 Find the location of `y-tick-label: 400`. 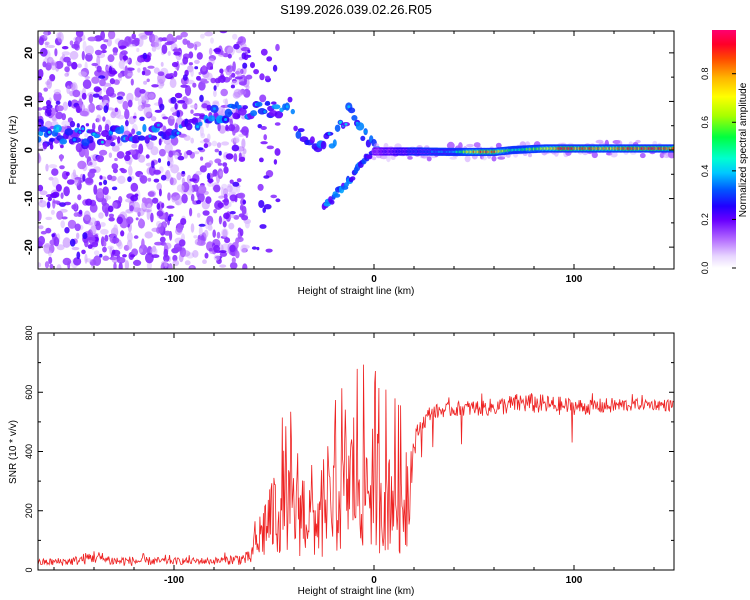

y-tick-label: 400 is located at coordinates (29, 451).